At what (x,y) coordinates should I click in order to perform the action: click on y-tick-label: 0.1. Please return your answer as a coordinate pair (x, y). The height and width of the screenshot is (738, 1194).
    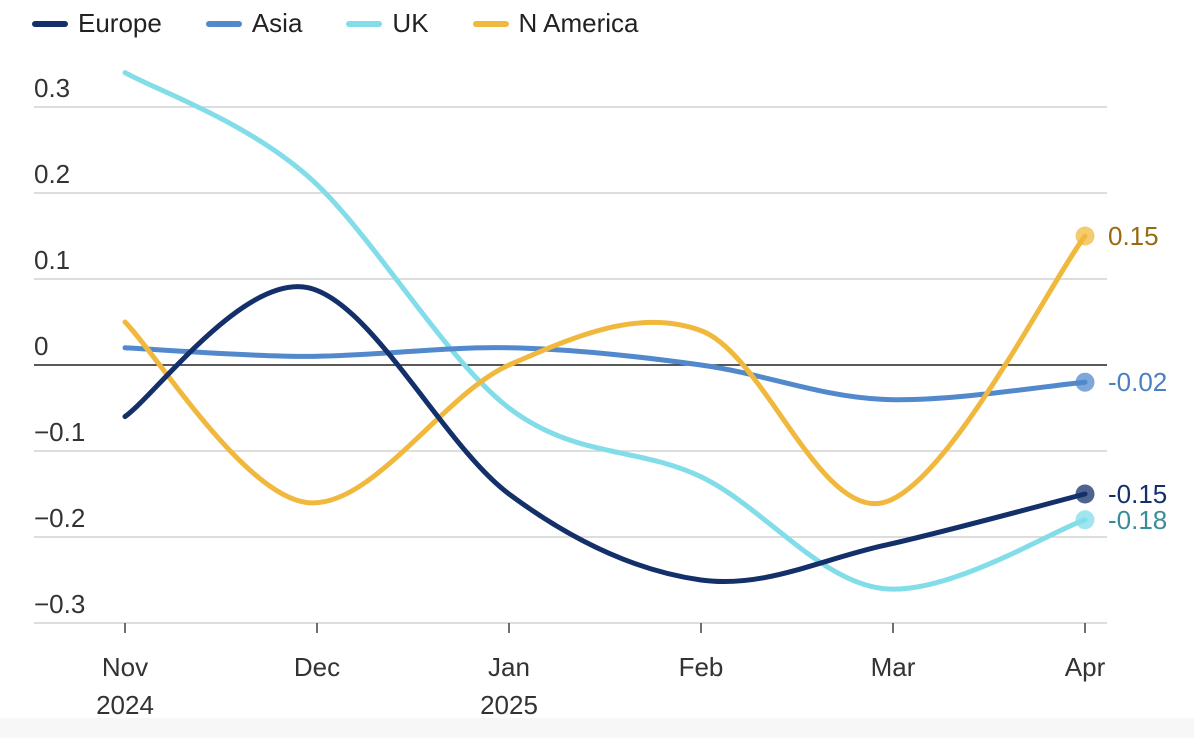
    Looking at the image, I should click on (52, 260).